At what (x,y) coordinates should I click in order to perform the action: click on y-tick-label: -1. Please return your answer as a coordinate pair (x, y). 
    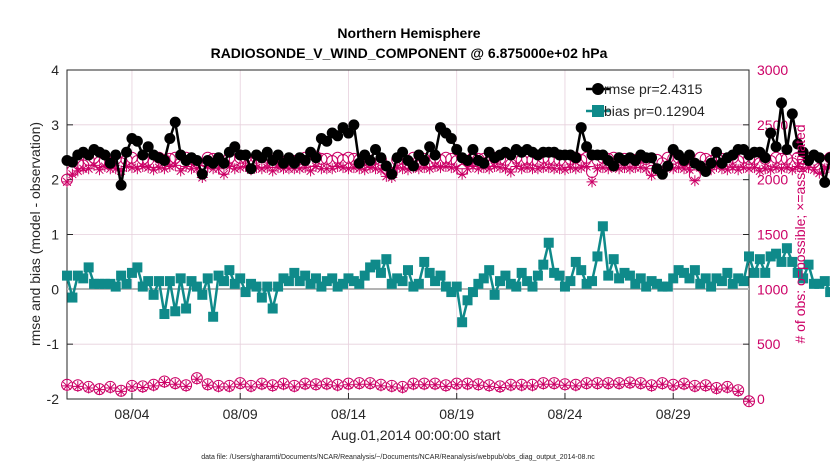
    Looking at the image, I should click on (53, 344).